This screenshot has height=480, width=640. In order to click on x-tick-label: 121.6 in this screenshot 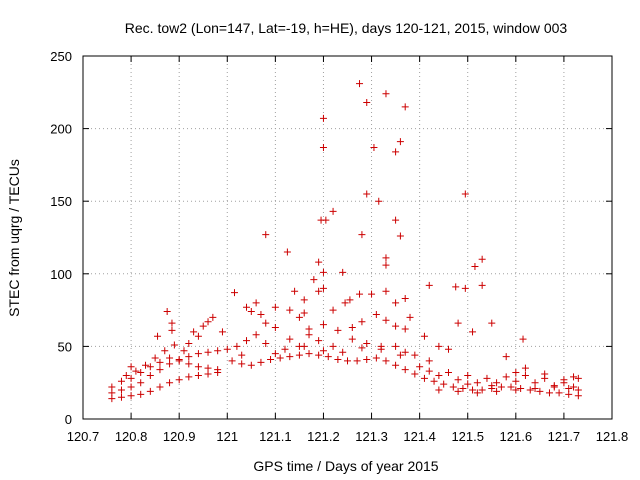, I will do `click(516, 436)`.